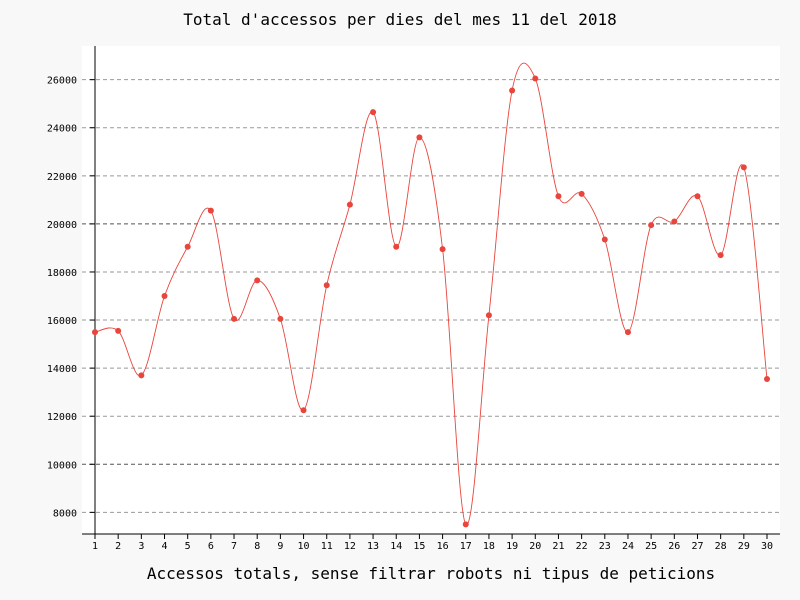  What do you see at coordinates (234, 546) in the screenshot?
I see `x-tick-label: 7` at bounding box center [234, 546].